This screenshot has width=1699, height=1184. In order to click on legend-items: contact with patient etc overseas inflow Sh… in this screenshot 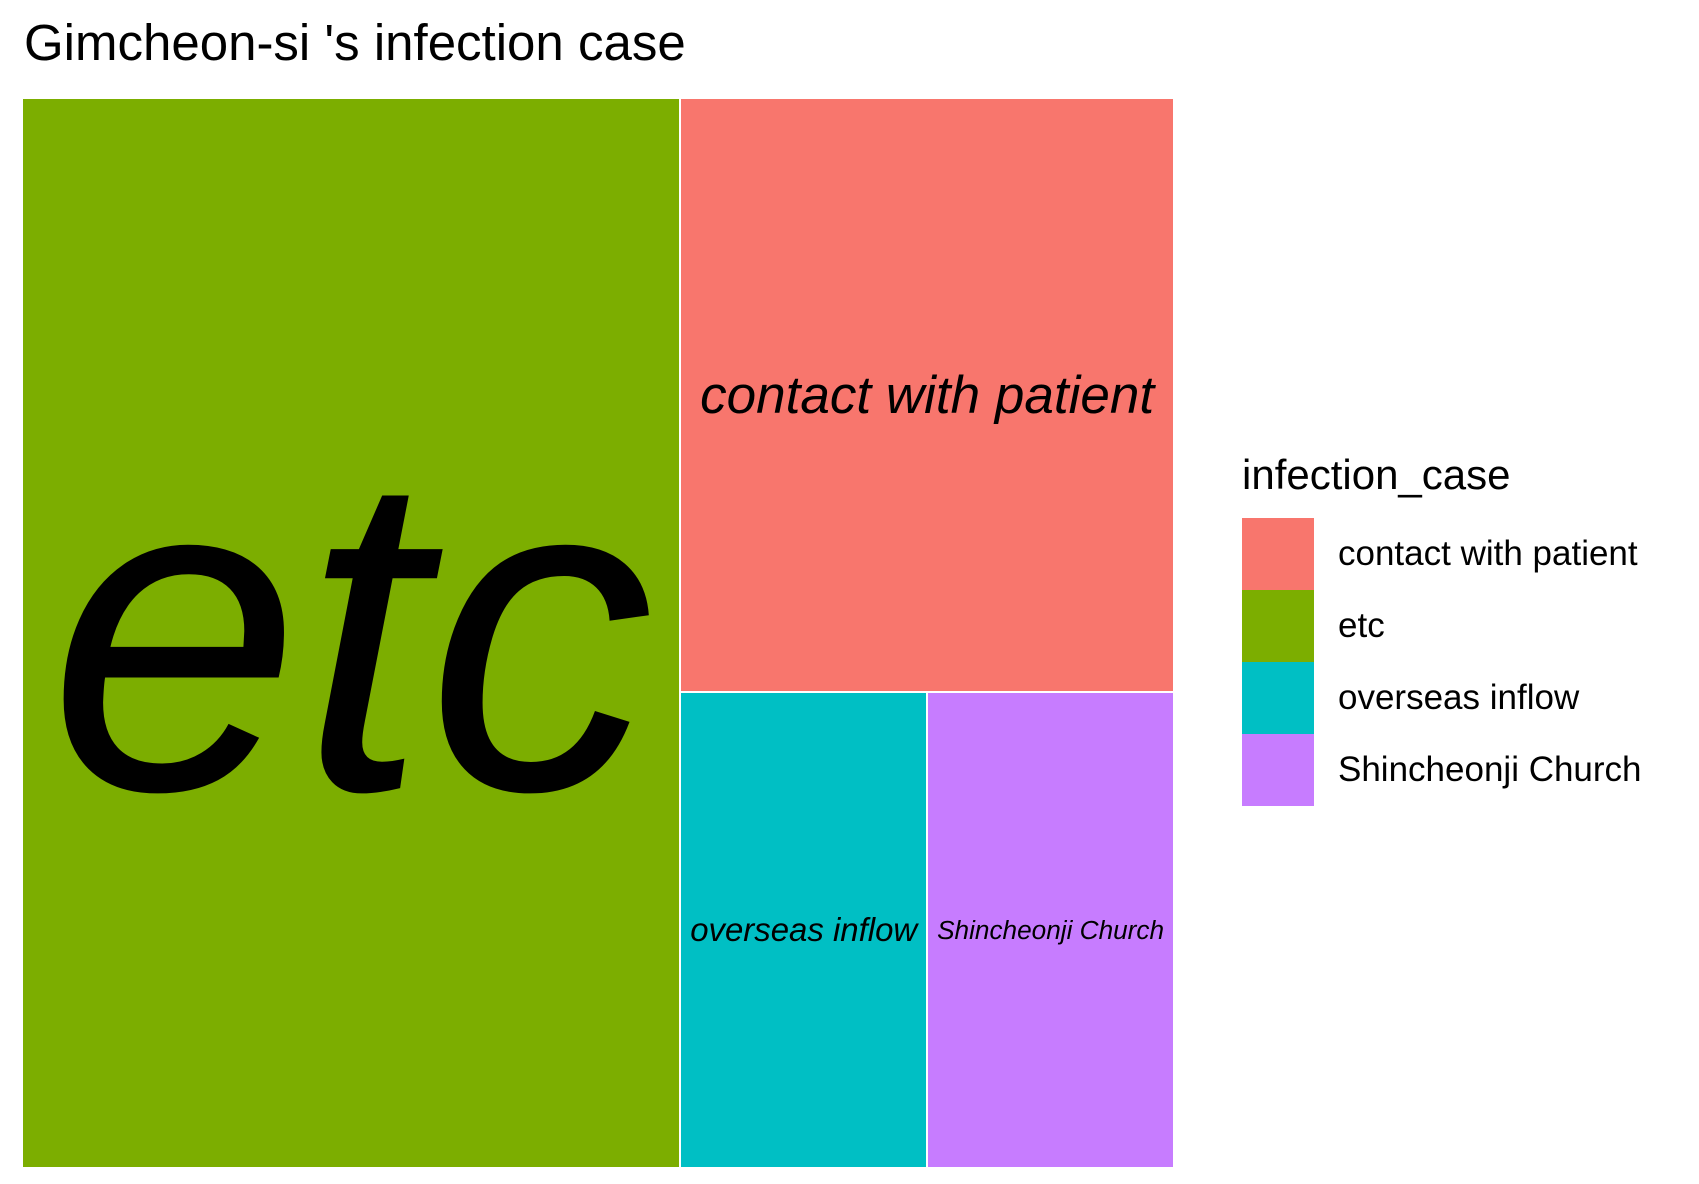, I will do `click(1442, 662)`.